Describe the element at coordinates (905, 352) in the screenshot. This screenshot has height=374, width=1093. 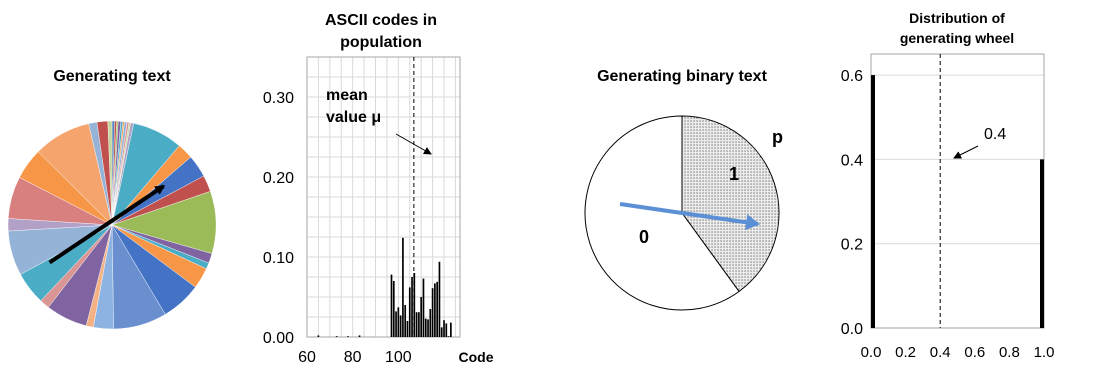
I see `wheel-dist-x-tick-label: 0.2` at that location.